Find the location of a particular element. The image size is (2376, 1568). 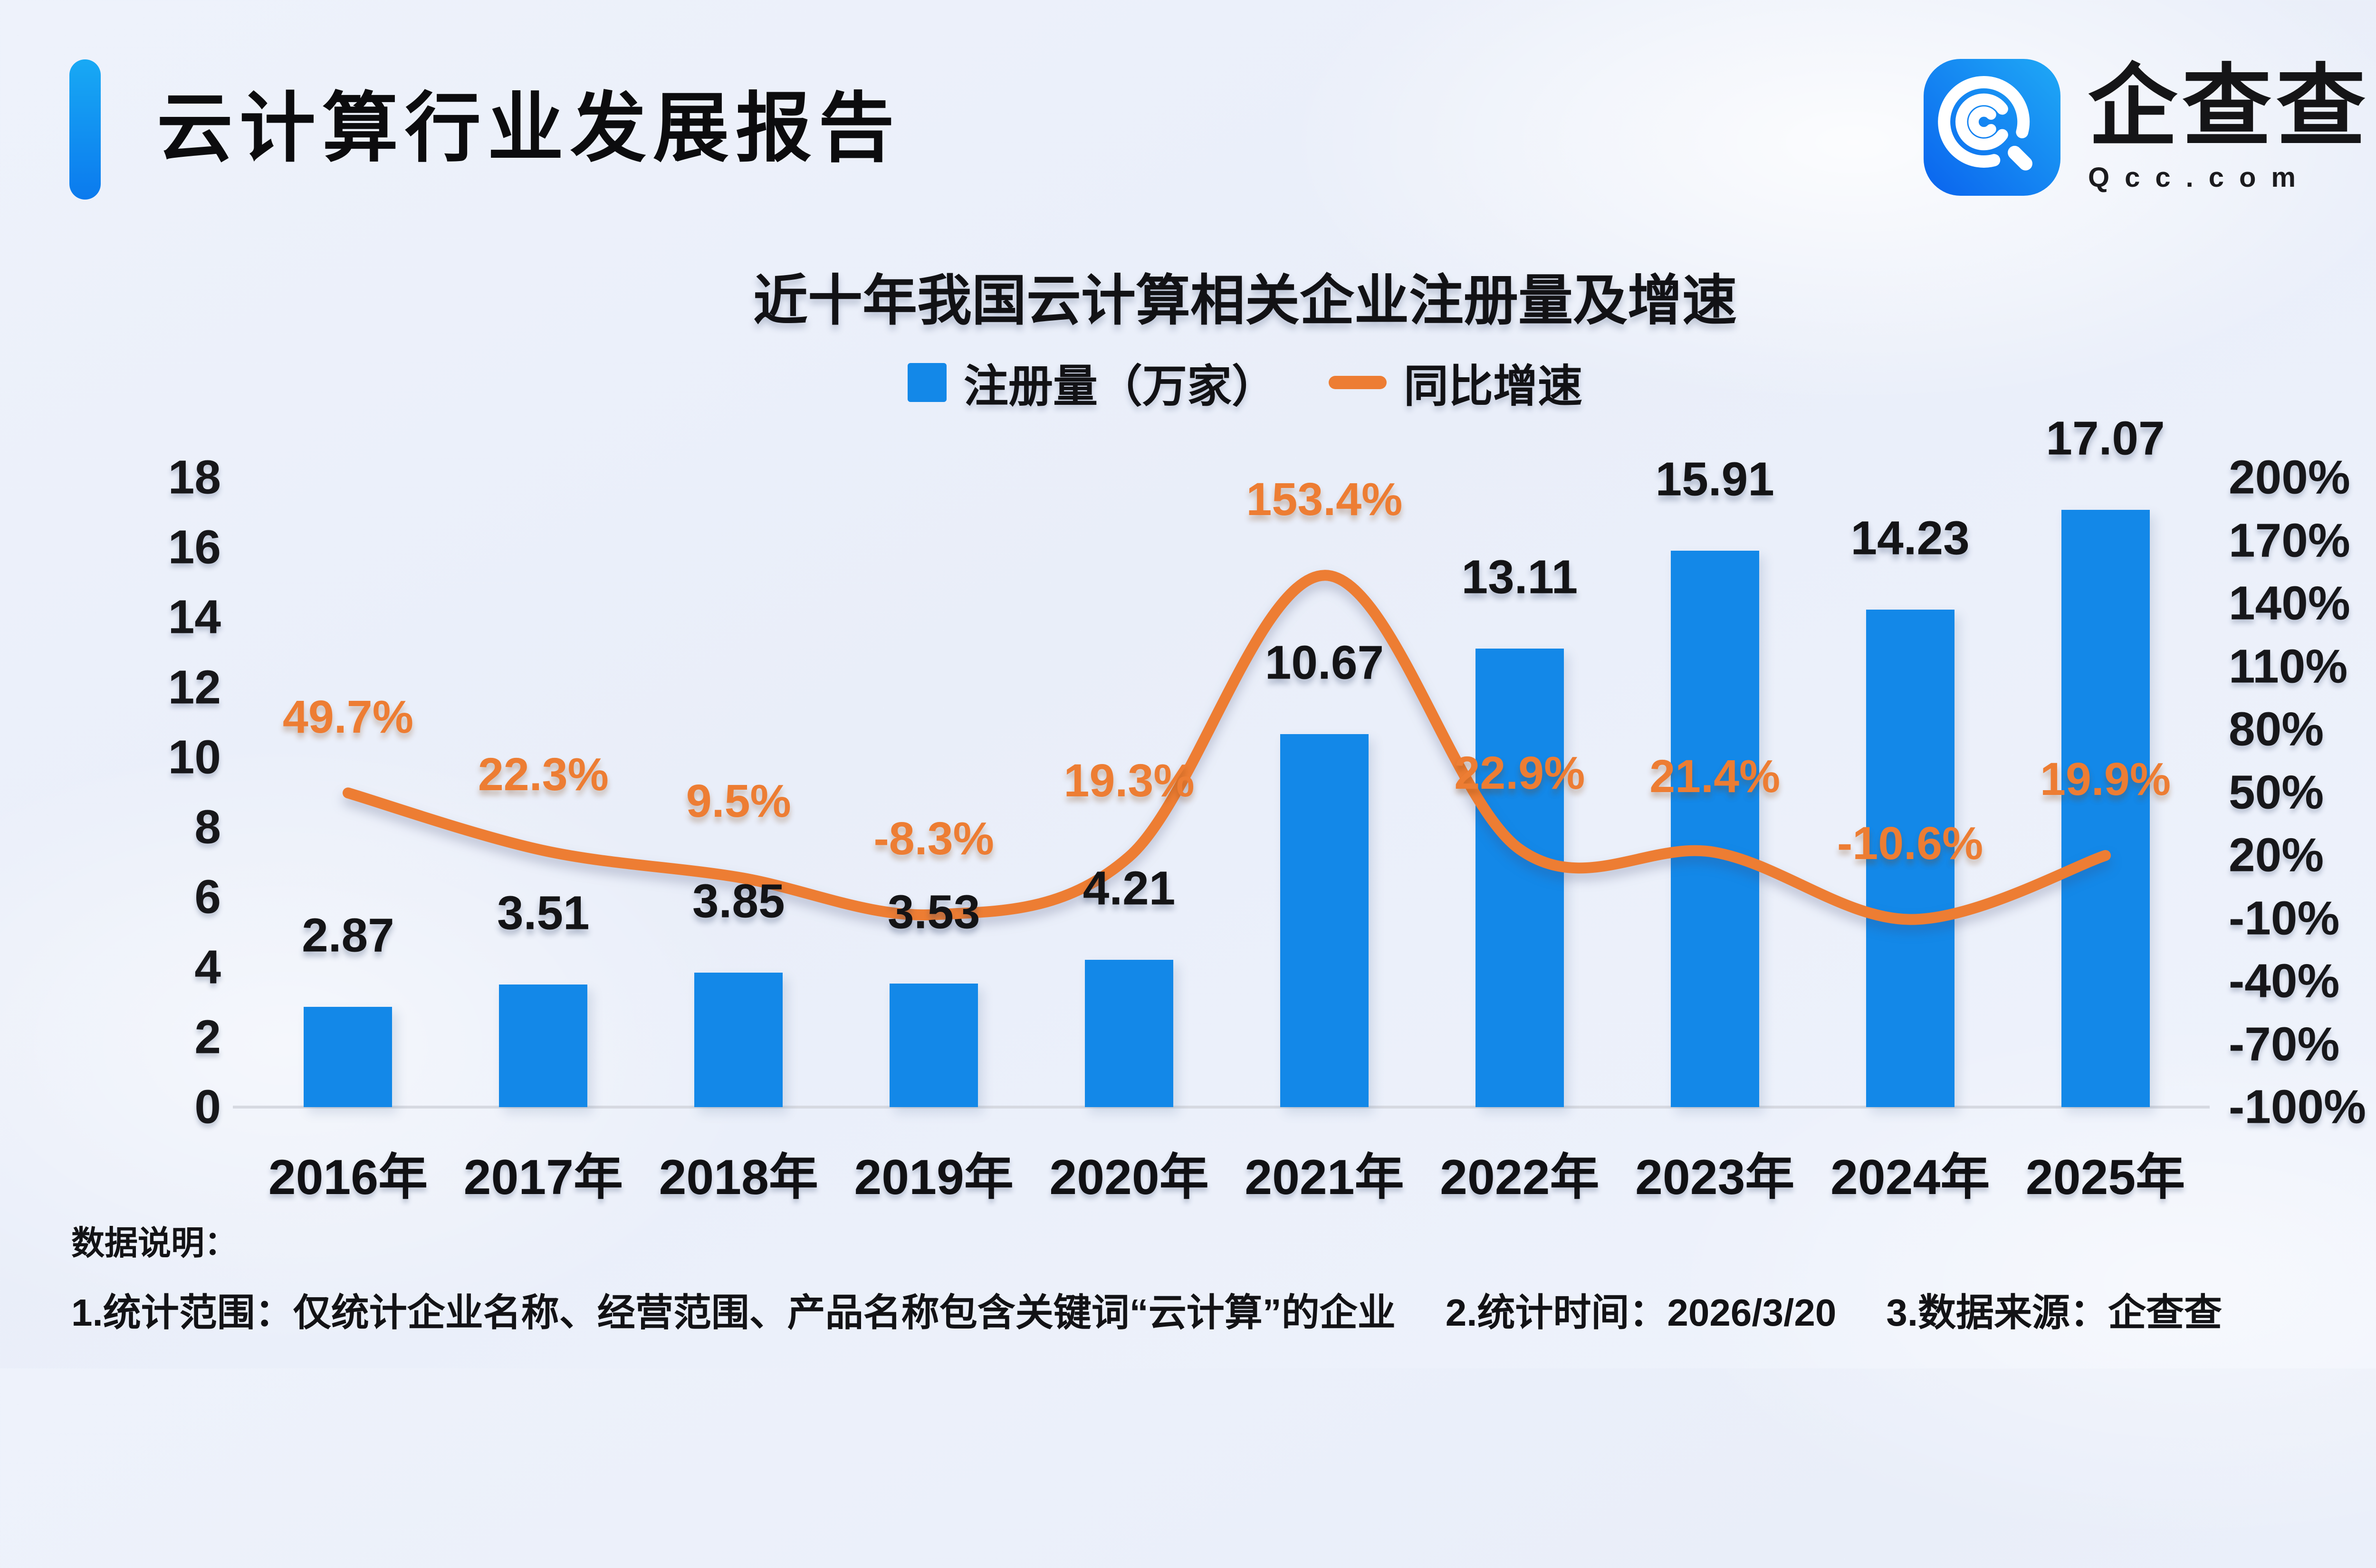

legend-item-line: 同比增速 is located at coordinates (1455, 383).